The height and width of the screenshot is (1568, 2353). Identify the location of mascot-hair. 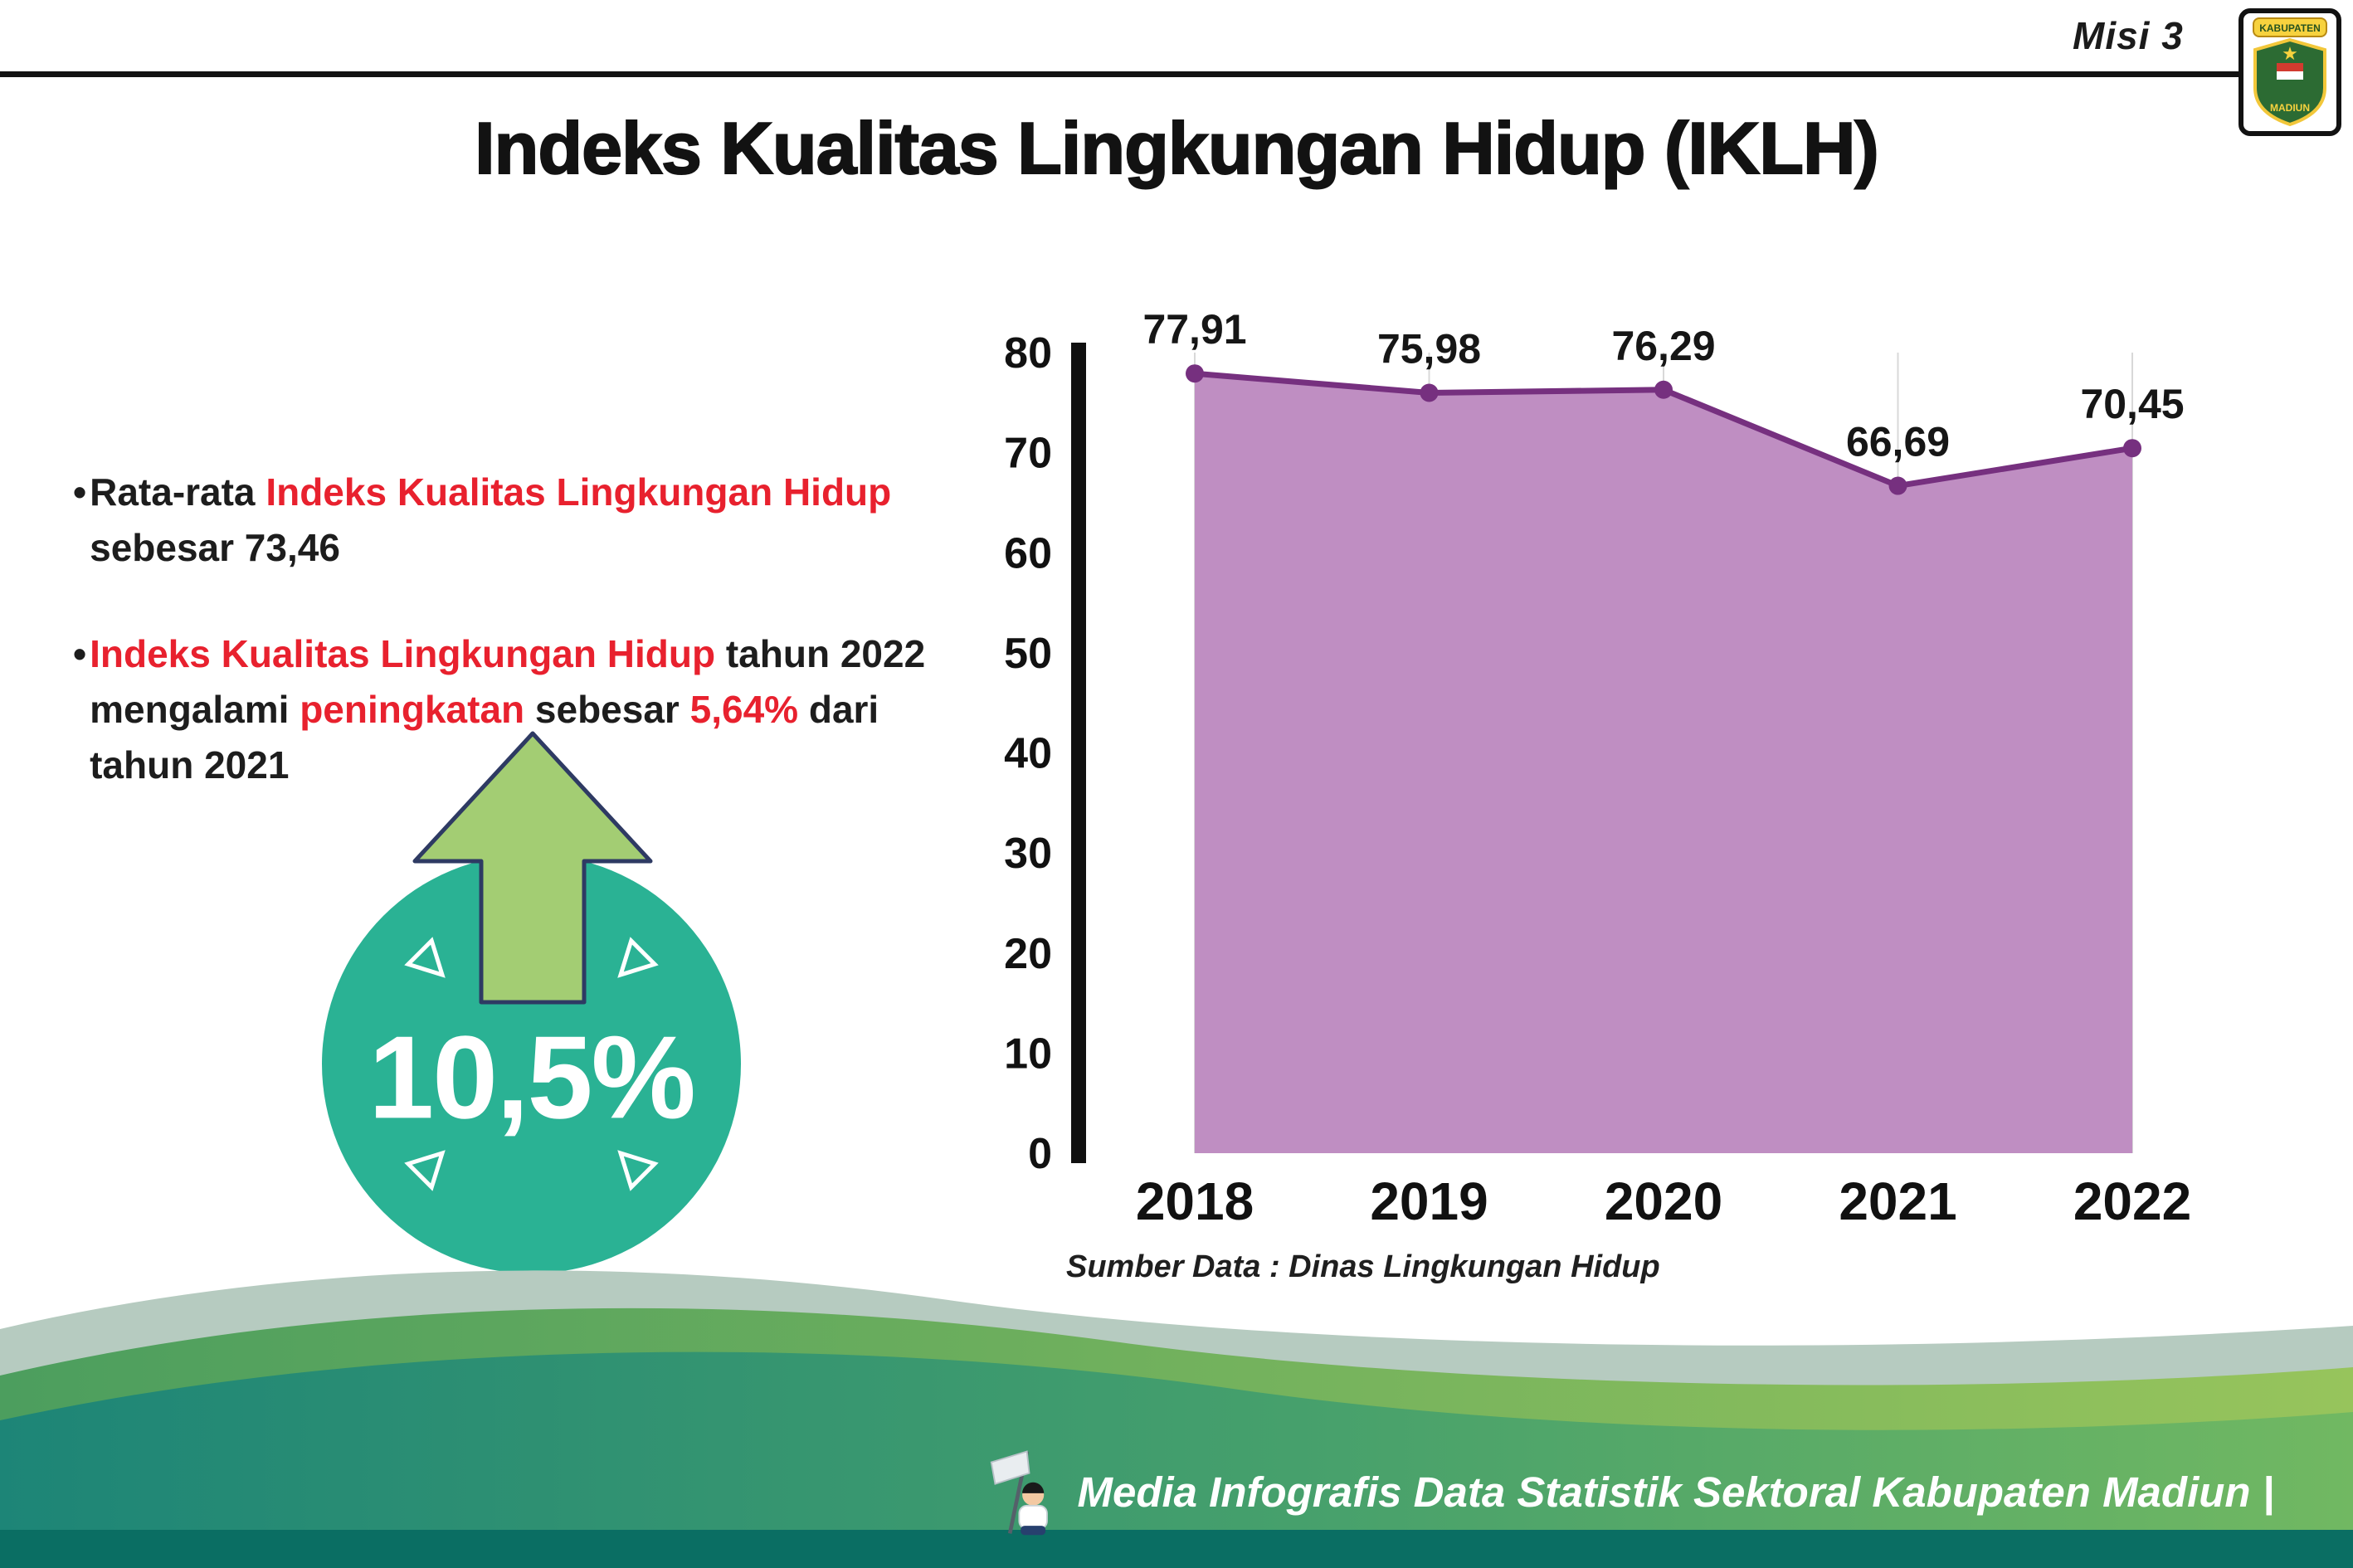
(1033, 1487).